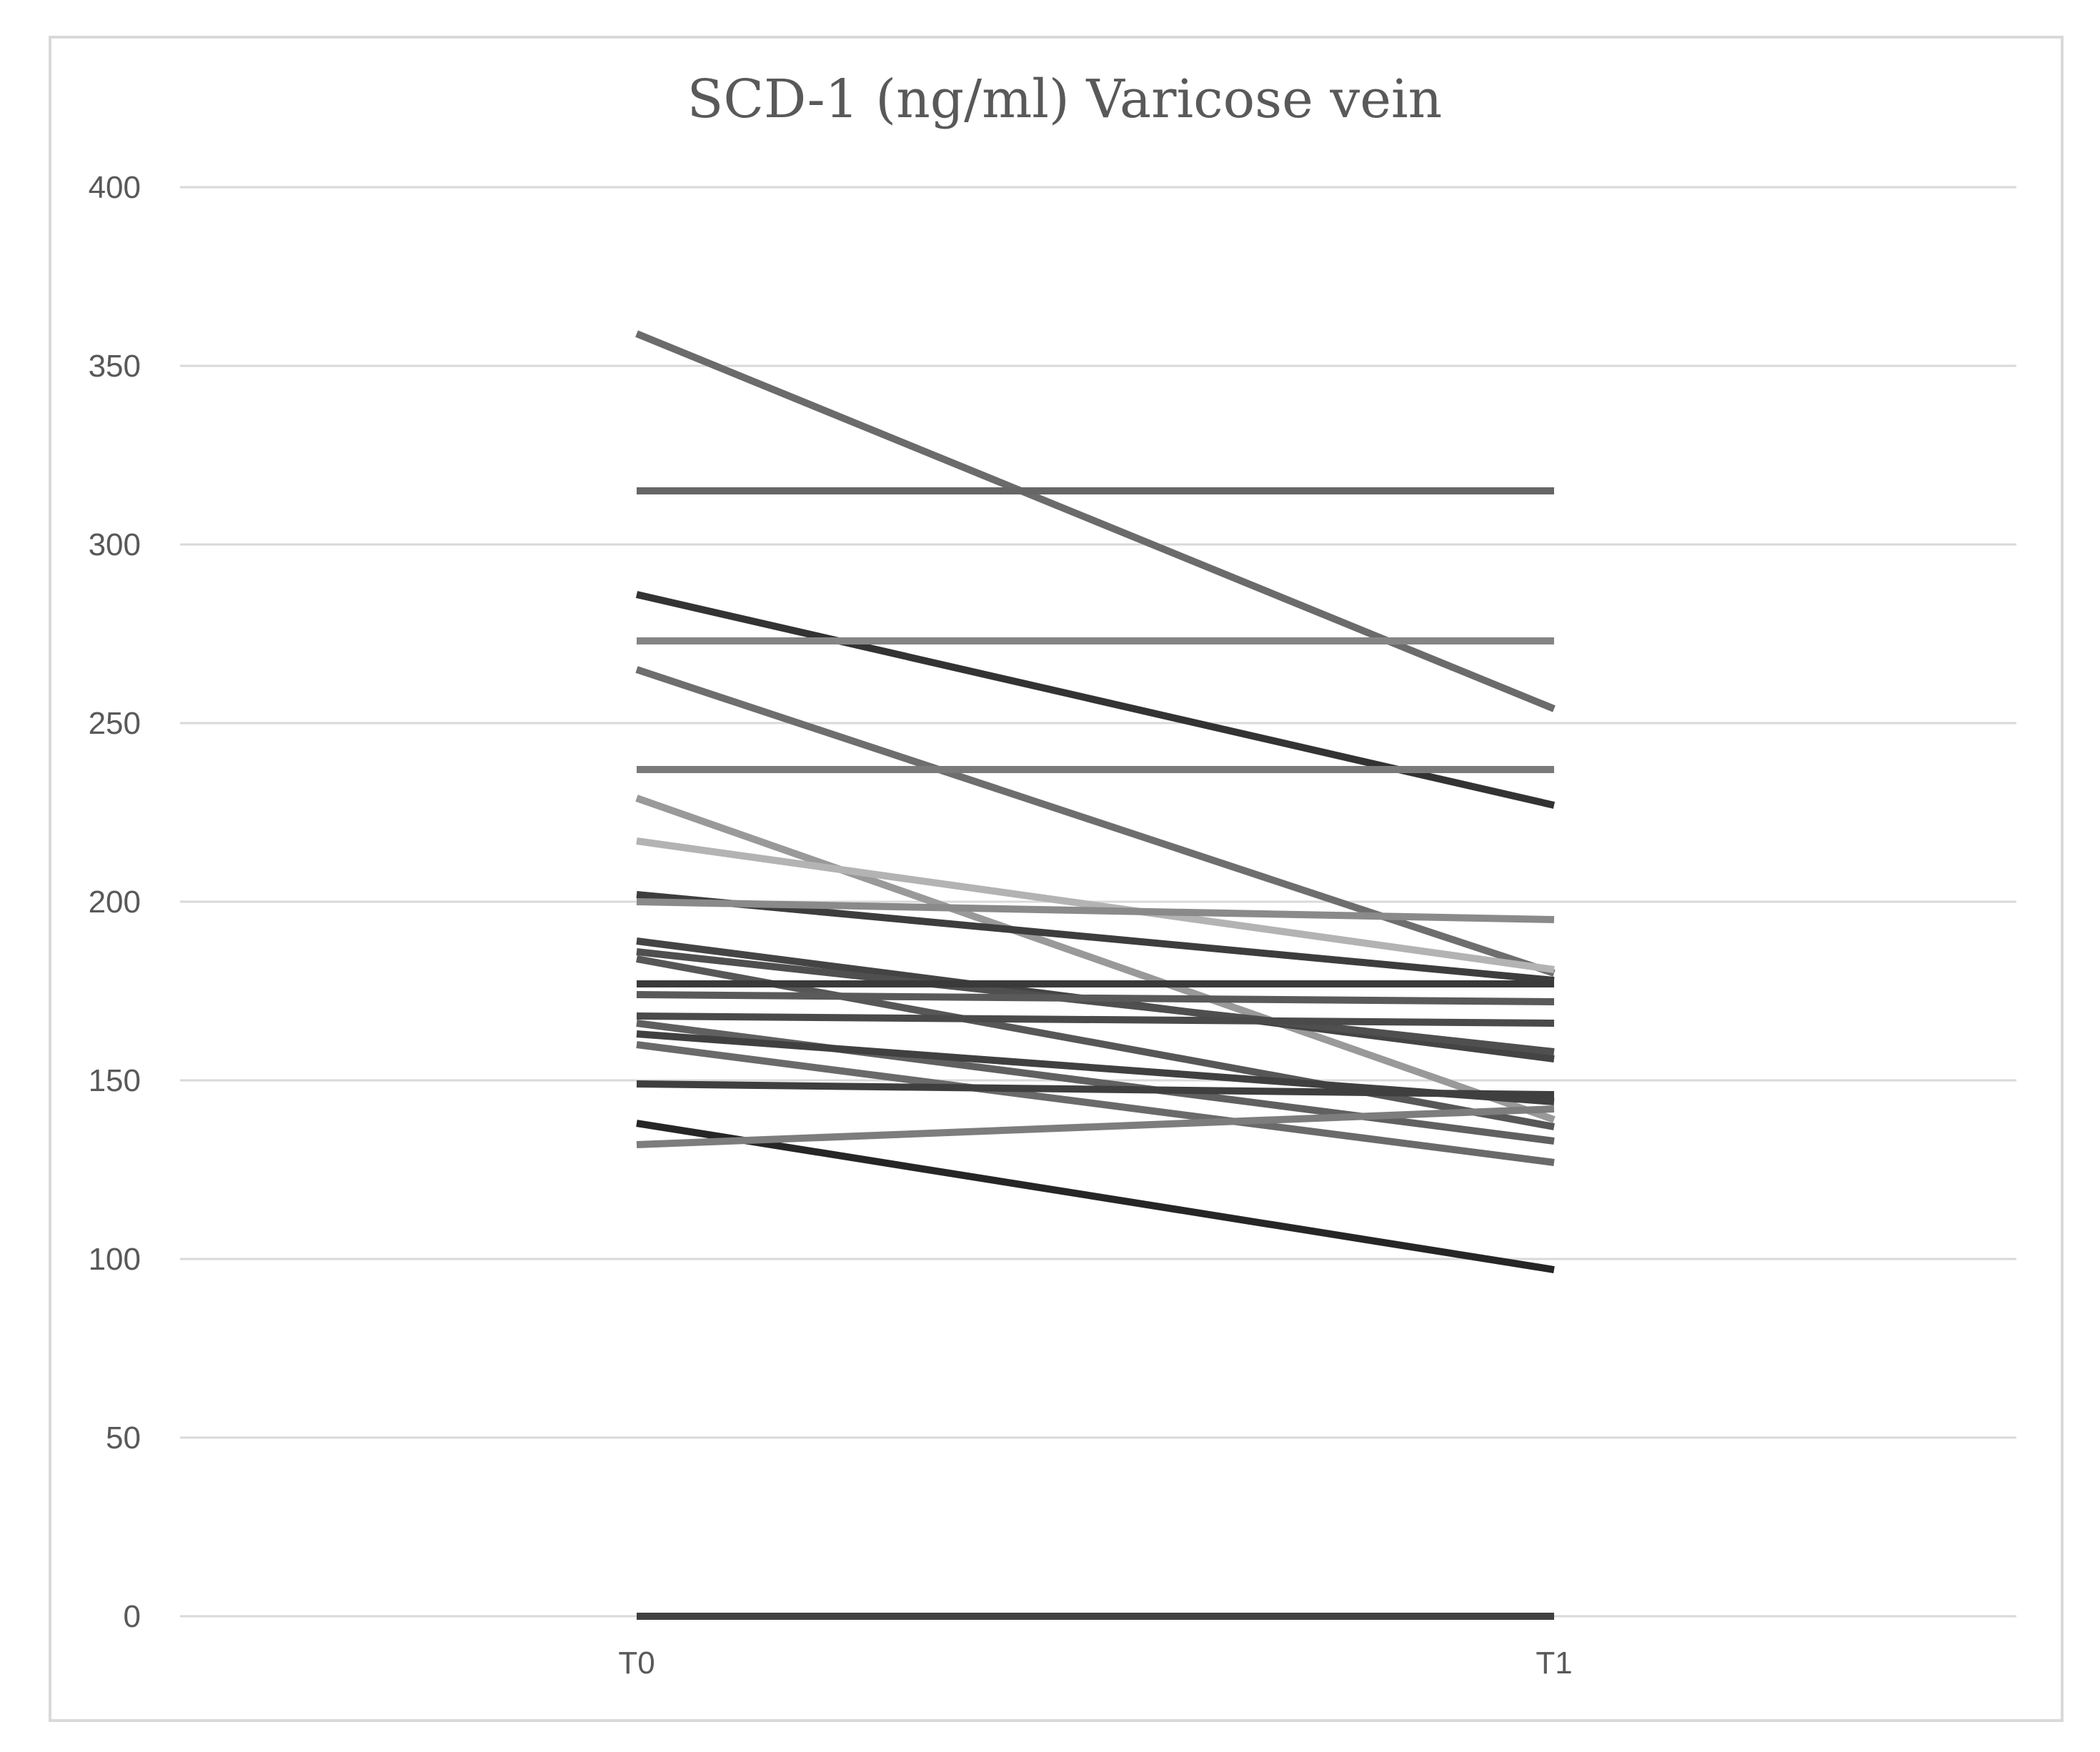  I want to click on y-tick-label-300: 300, so click(115, 544).